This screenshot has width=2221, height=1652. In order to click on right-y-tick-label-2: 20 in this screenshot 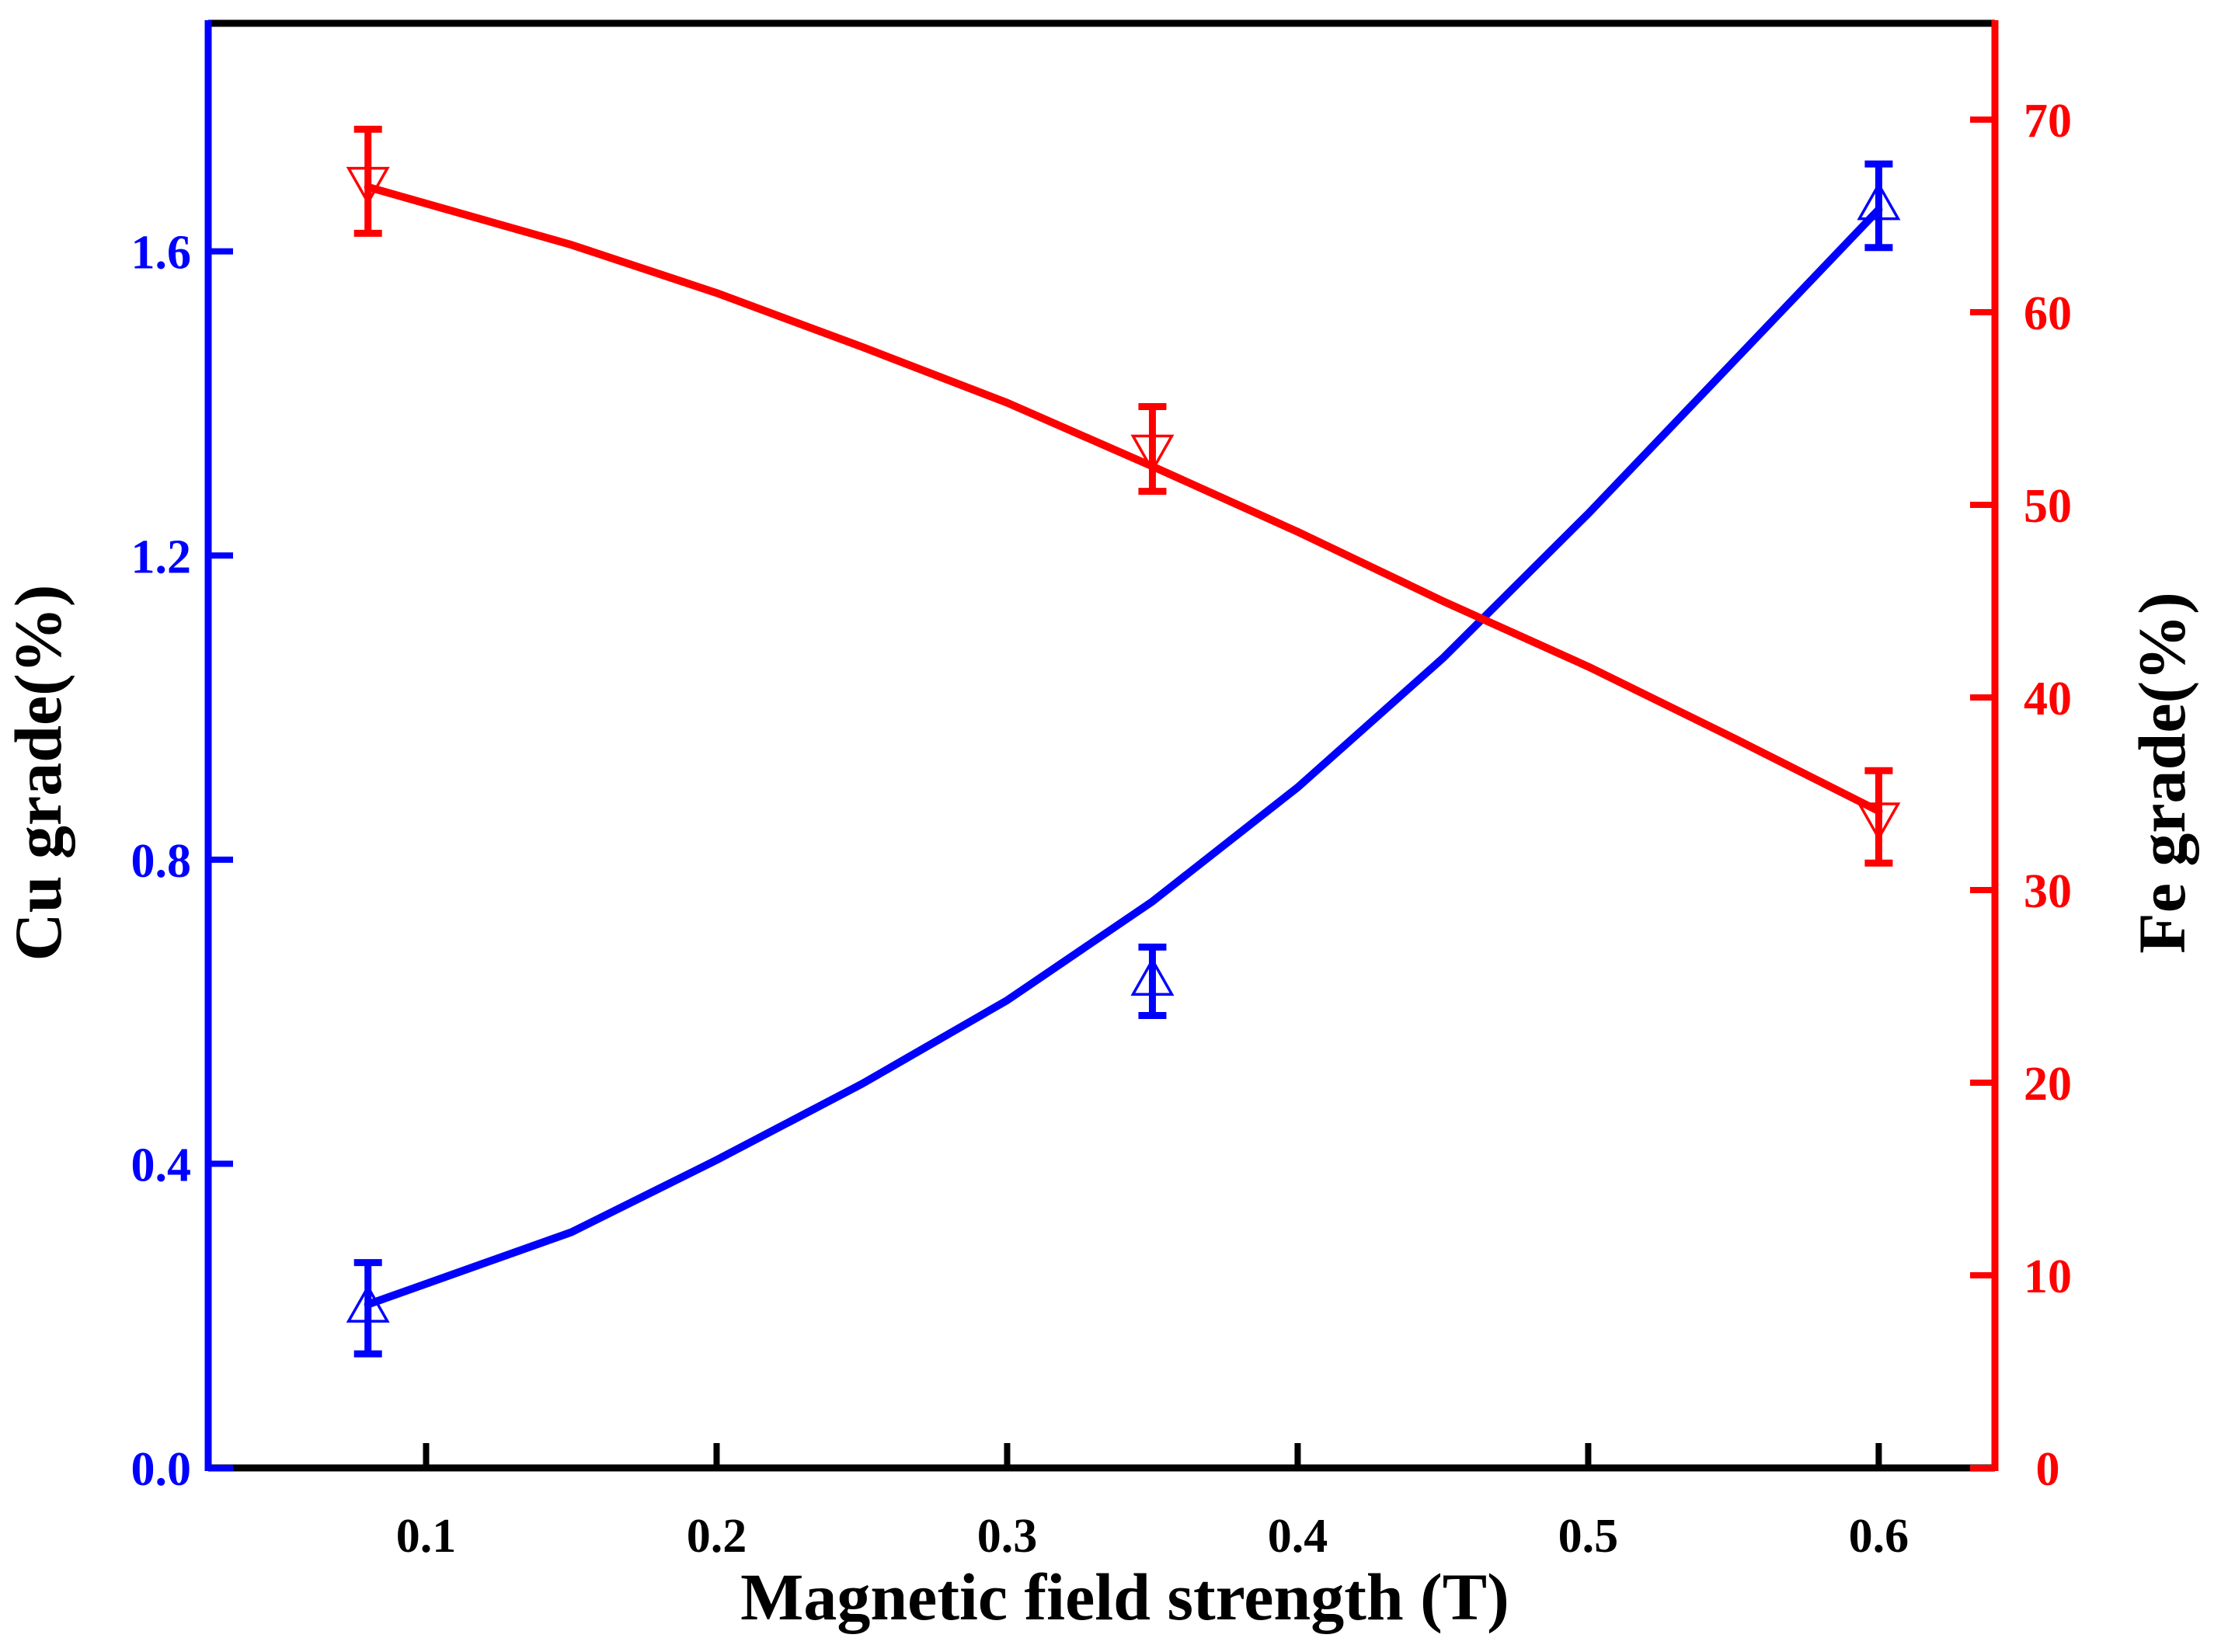, I will do `click(2048, 1084)`.